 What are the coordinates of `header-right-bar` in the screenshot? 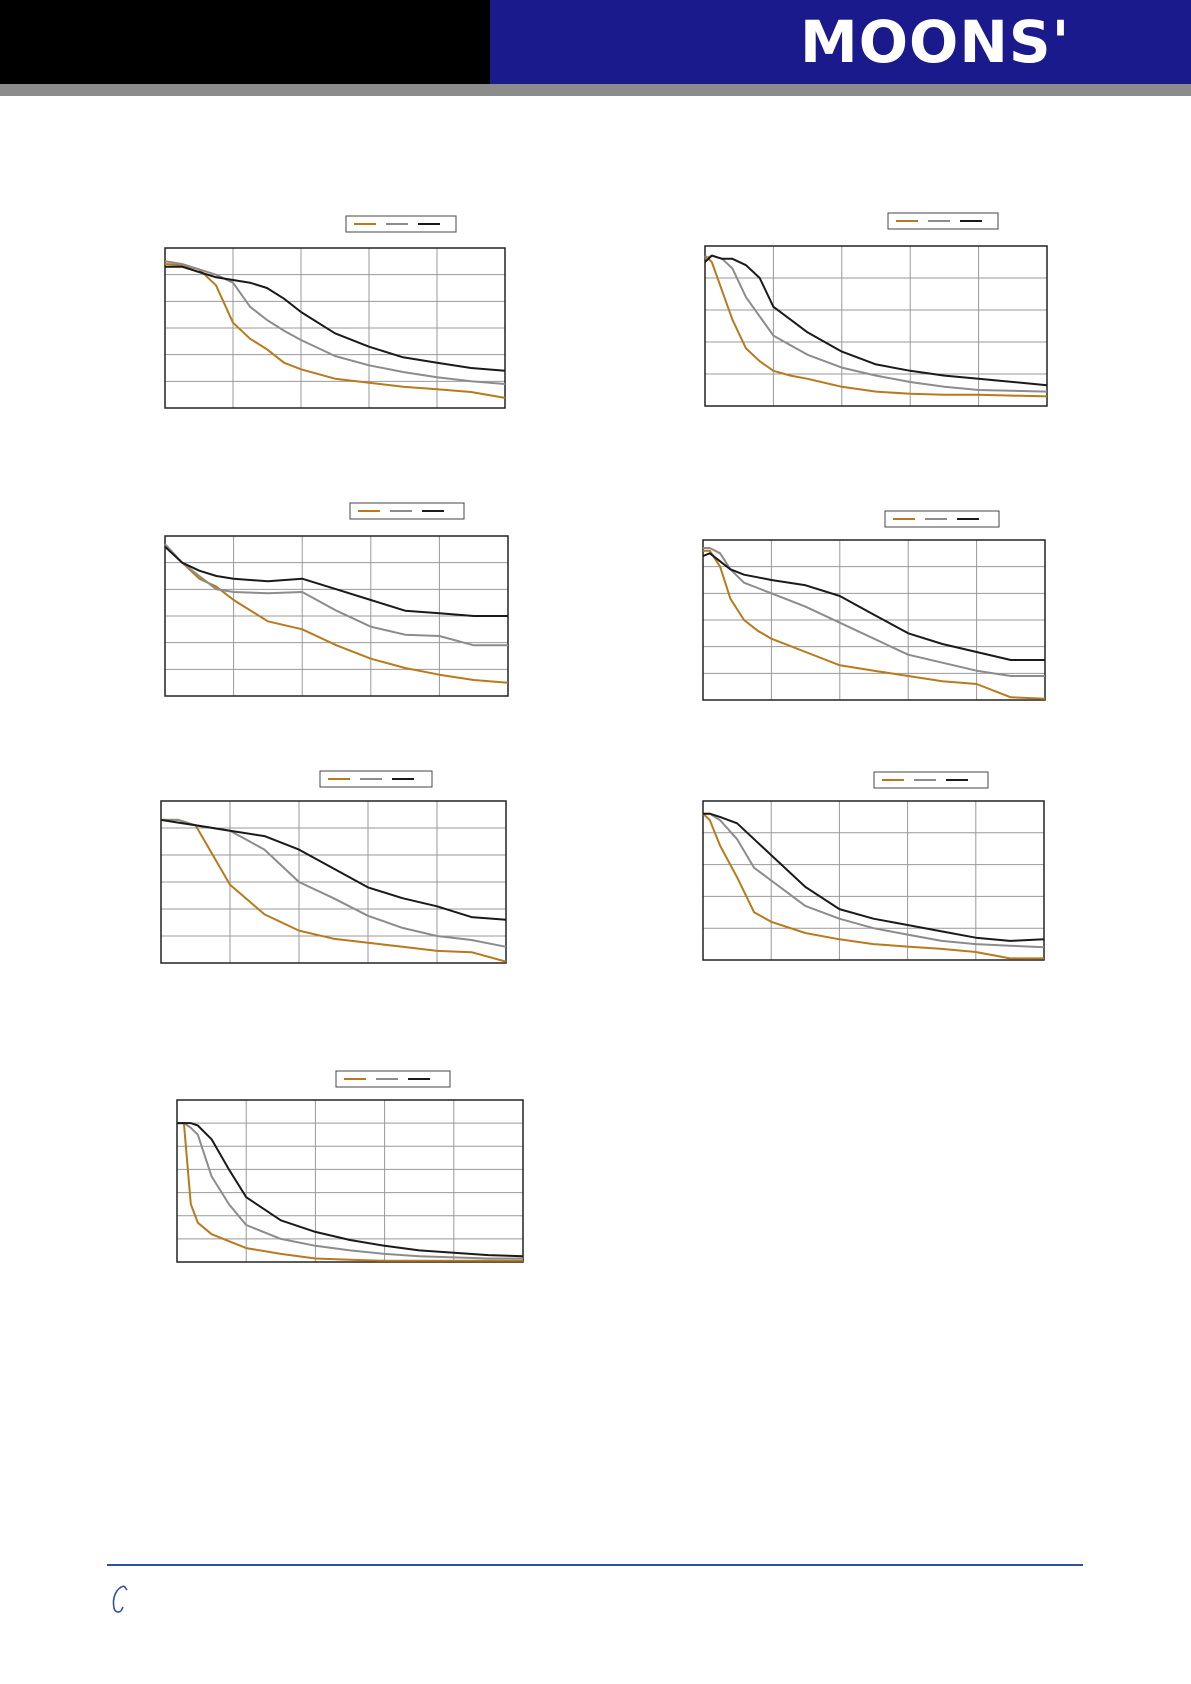 It's located at (840, 42).